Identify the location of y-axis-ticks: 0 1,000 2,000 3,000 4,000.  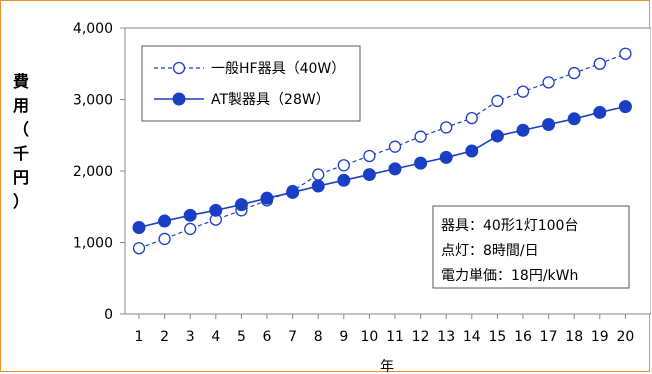
(99, 172).